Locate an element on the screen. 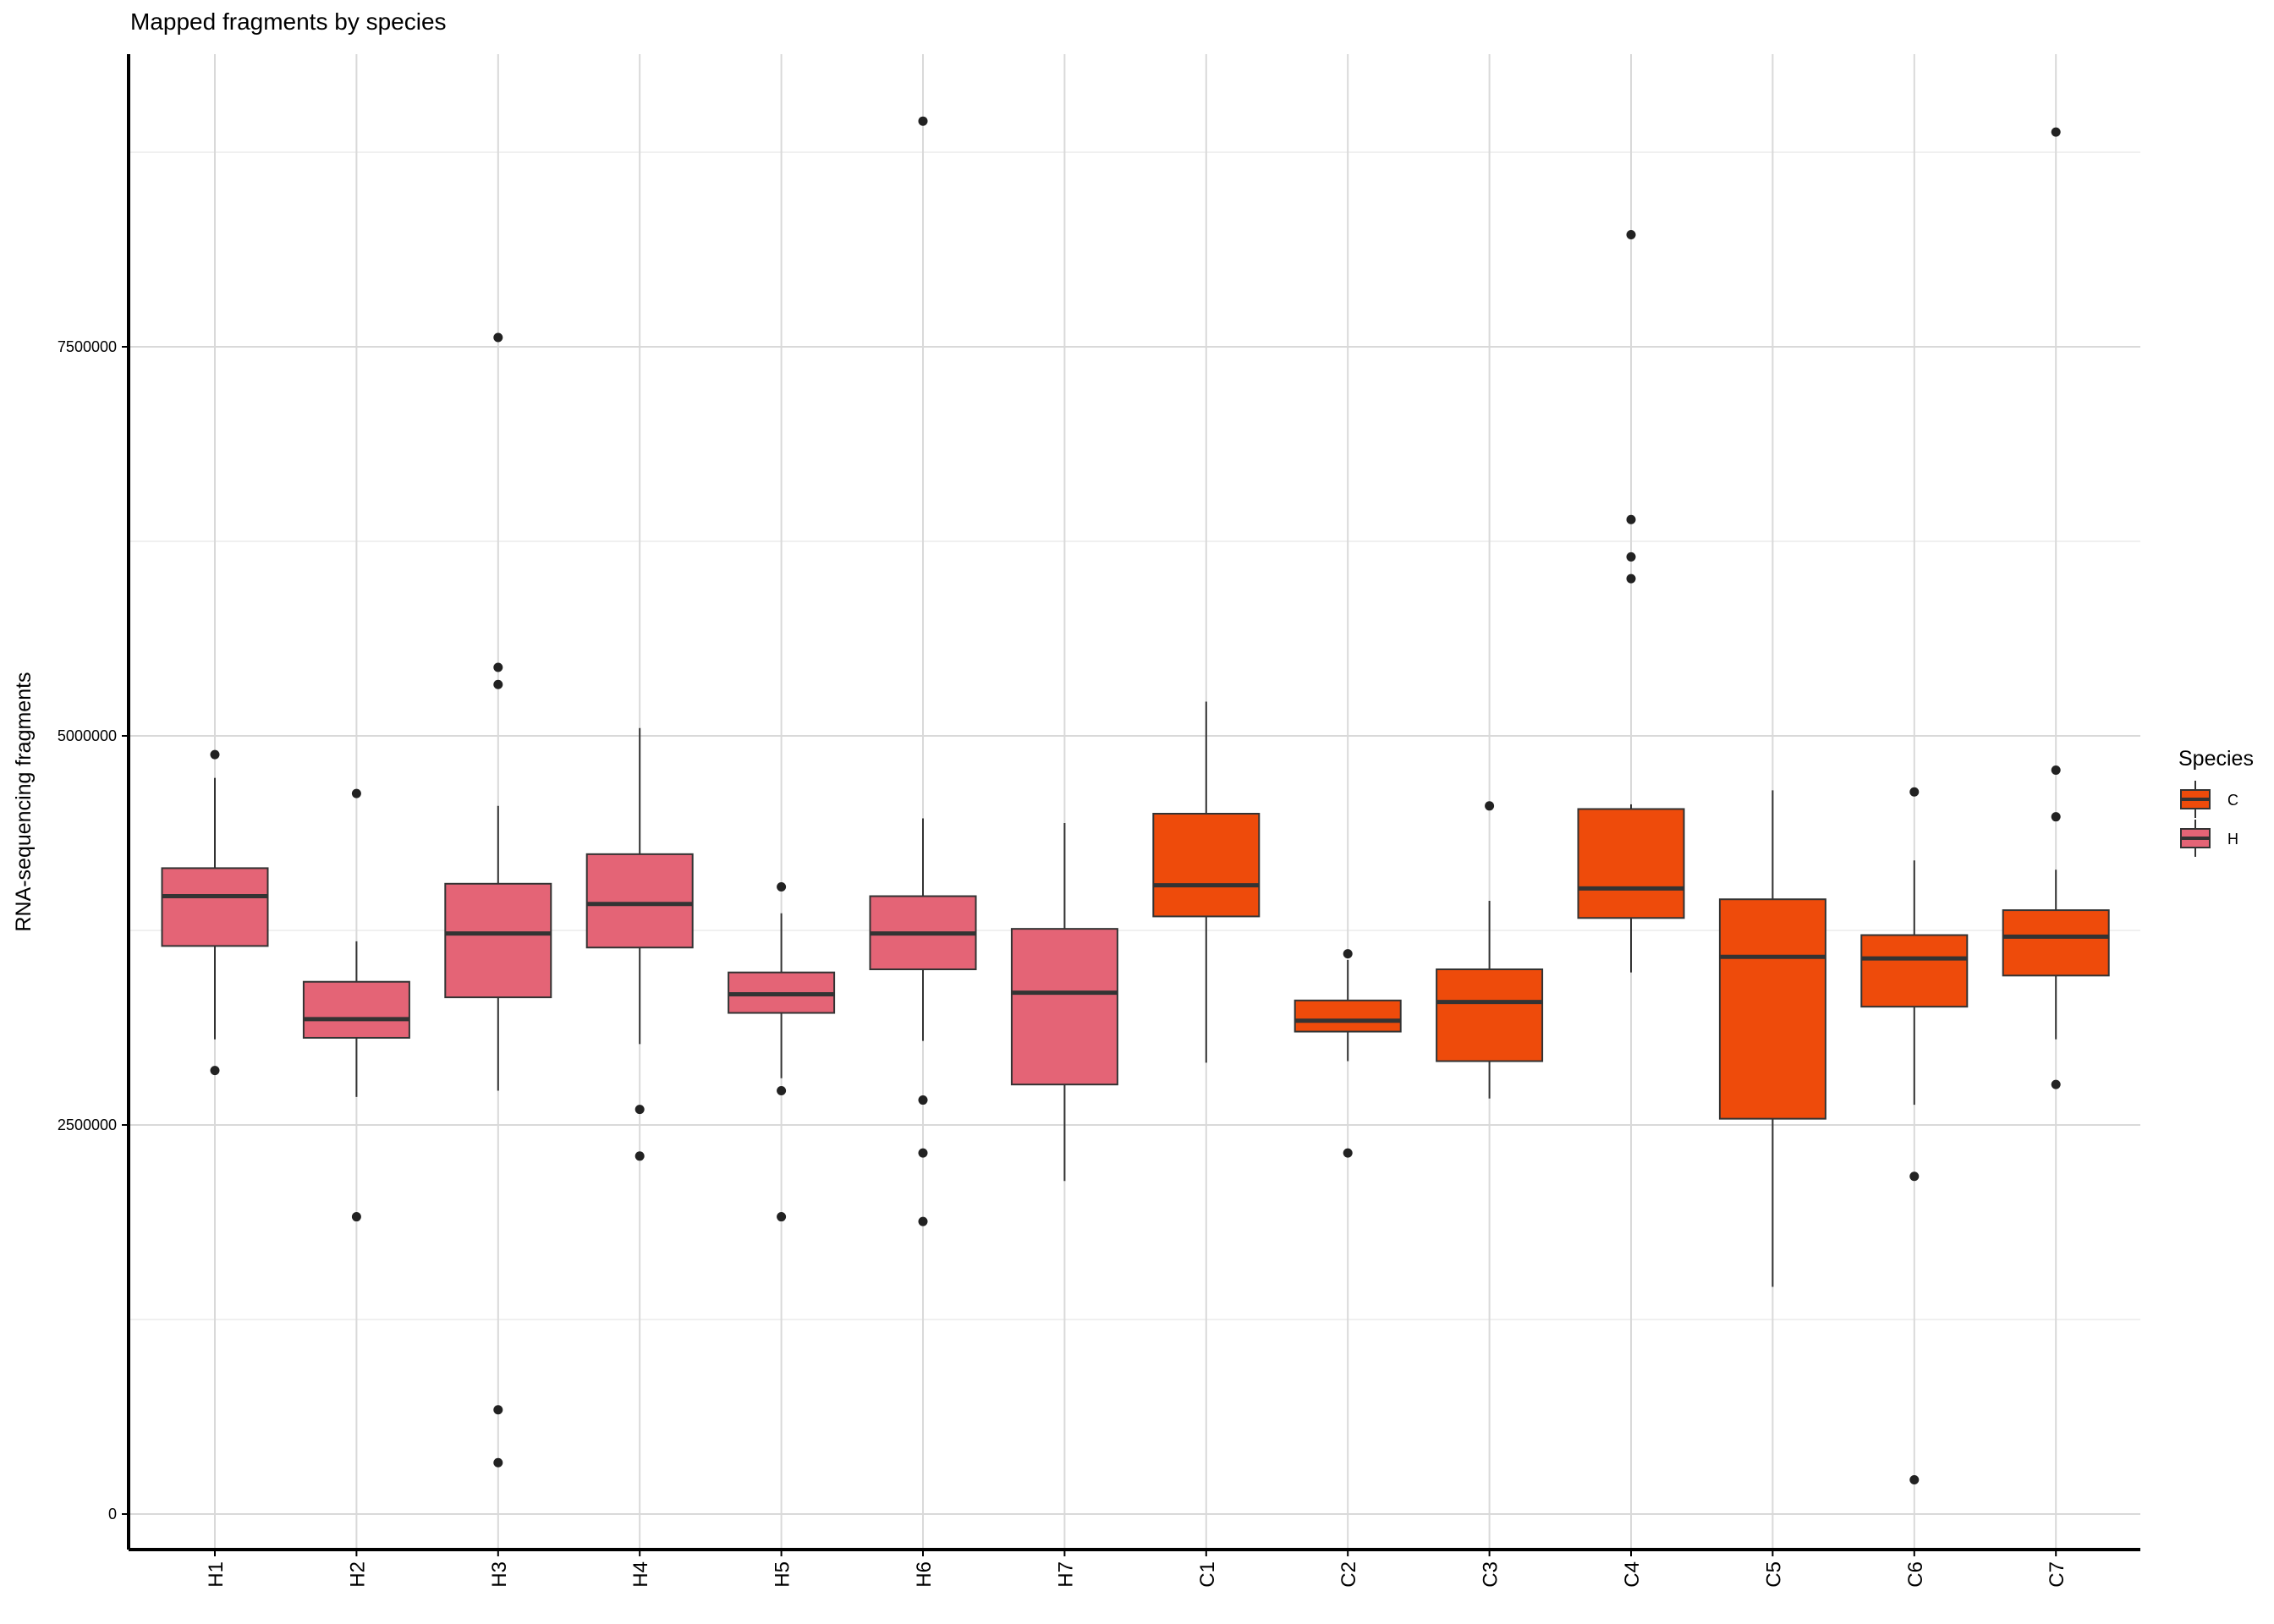  box-H7 is located at coordinates (1064, 1003).